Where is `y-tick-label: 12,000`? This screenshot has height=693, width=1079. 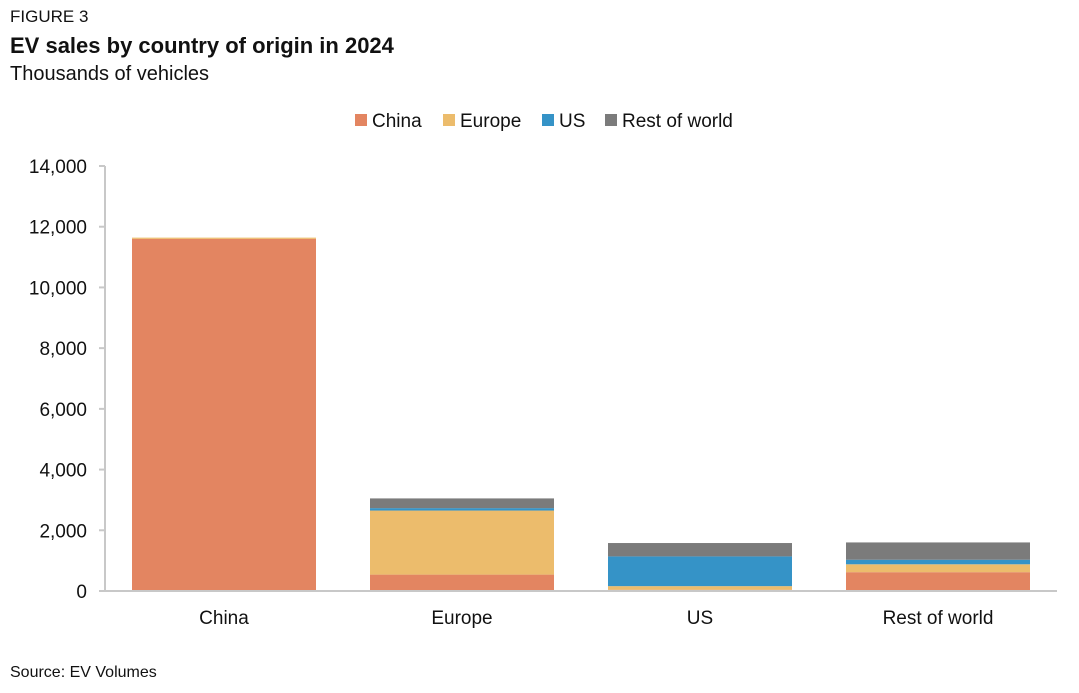 y-tick-label: 12,000 is located at coordinates (58, 228).